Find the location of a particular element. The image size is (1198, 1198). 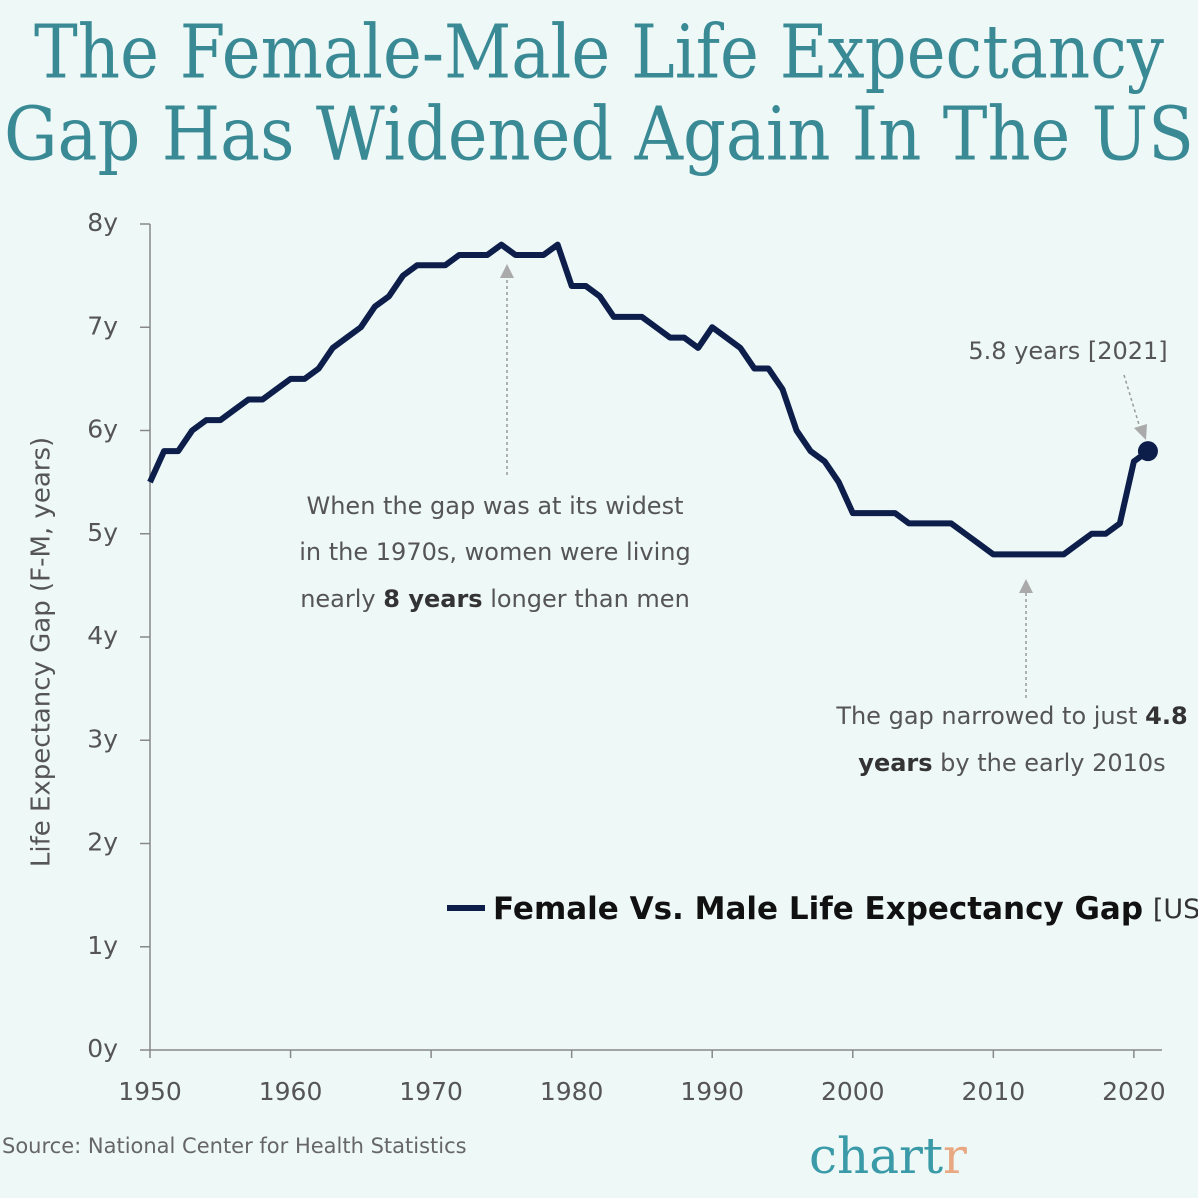

annotation: in the 1970s, women were living is located at coordinates (494, 552).